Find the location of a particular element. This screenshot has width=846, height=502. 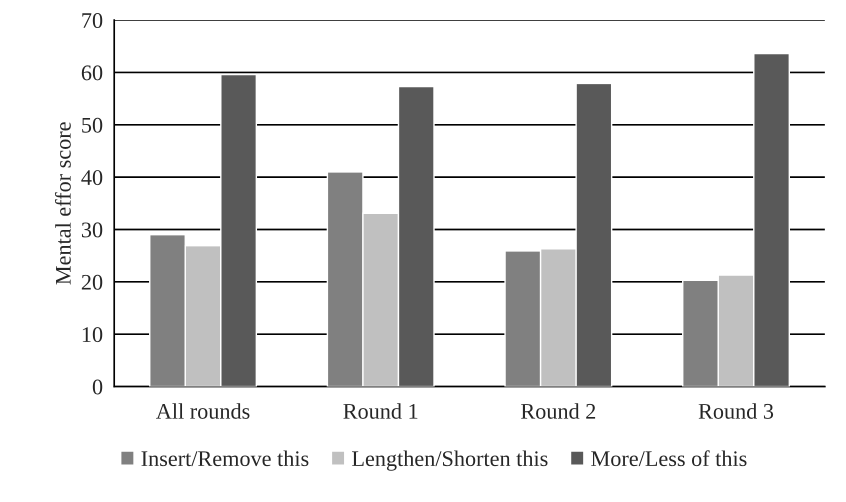

y-tick-label: 60 is located at coordinates (92, 72).